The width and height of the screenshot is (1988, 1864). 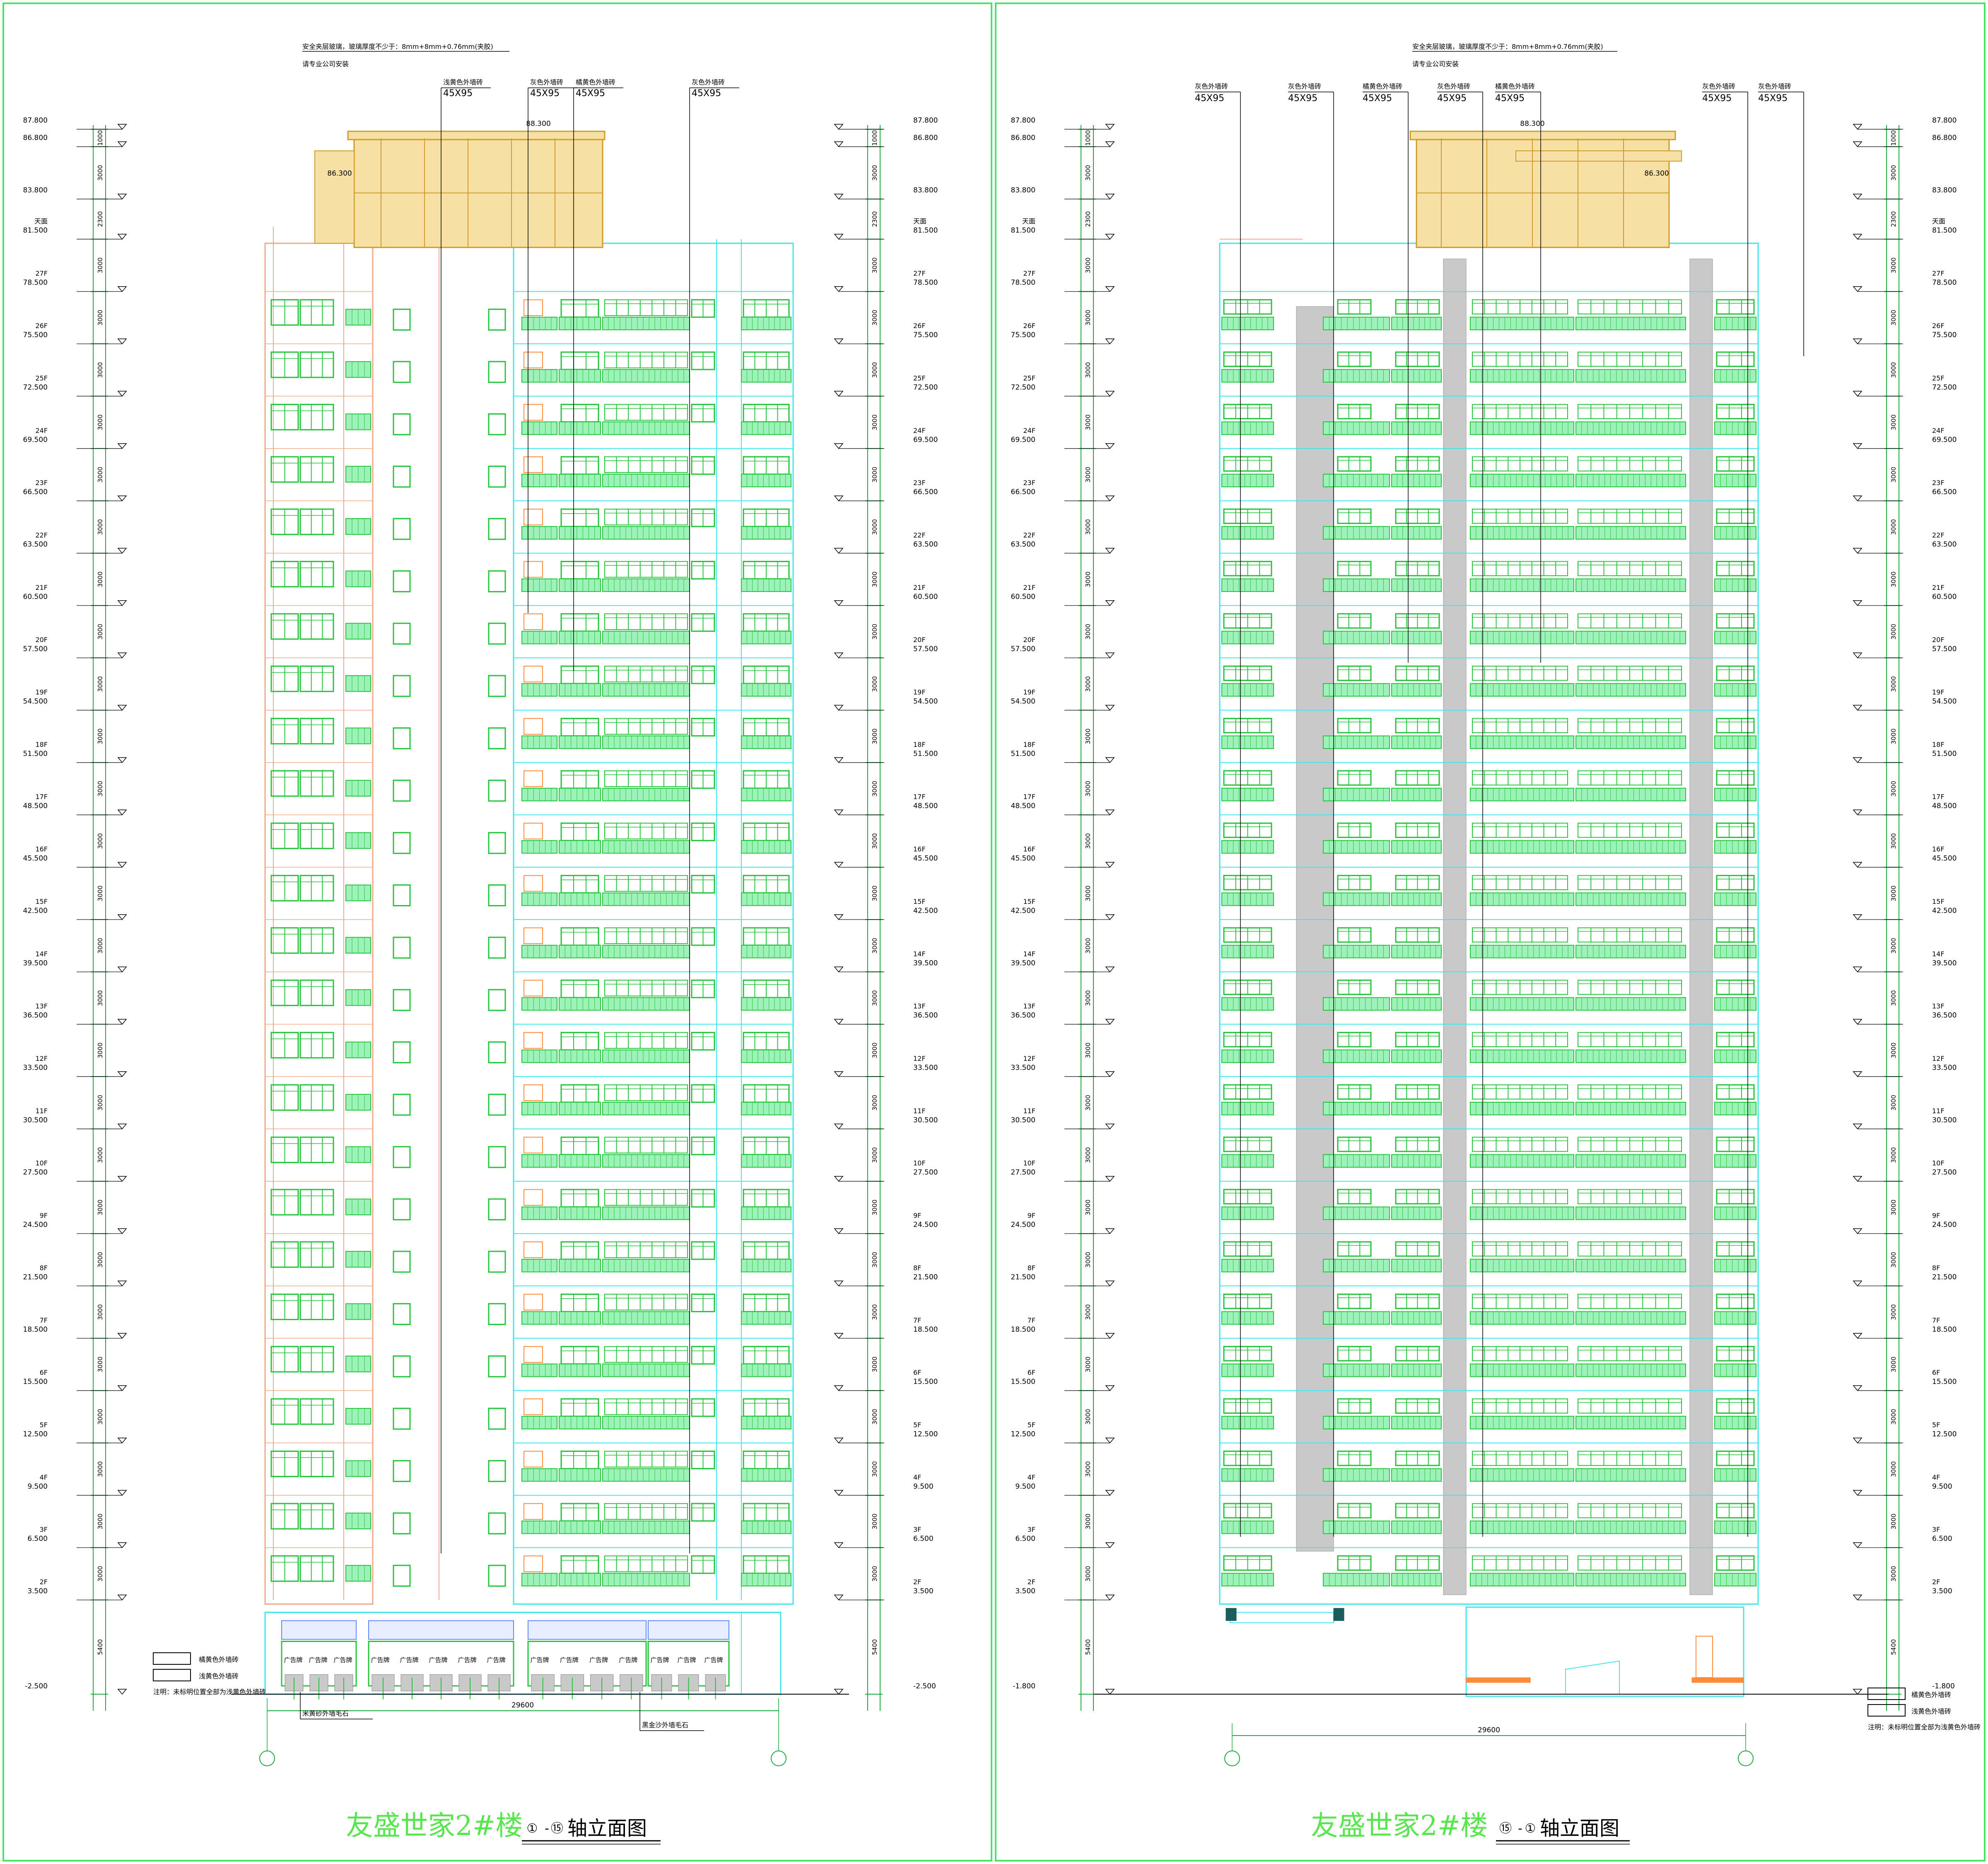 What do you see at coordinates (1023, 230) in the screenshot?
I see `level-value: 81.500` at bounding box center [1023, 230].